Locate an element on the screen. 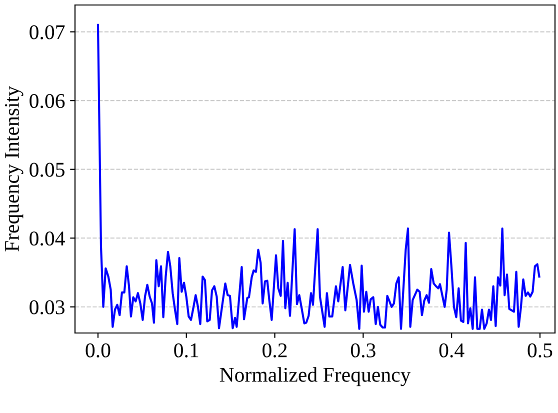  x-tick-label: 0.0 is located at coordinates (98, 350).